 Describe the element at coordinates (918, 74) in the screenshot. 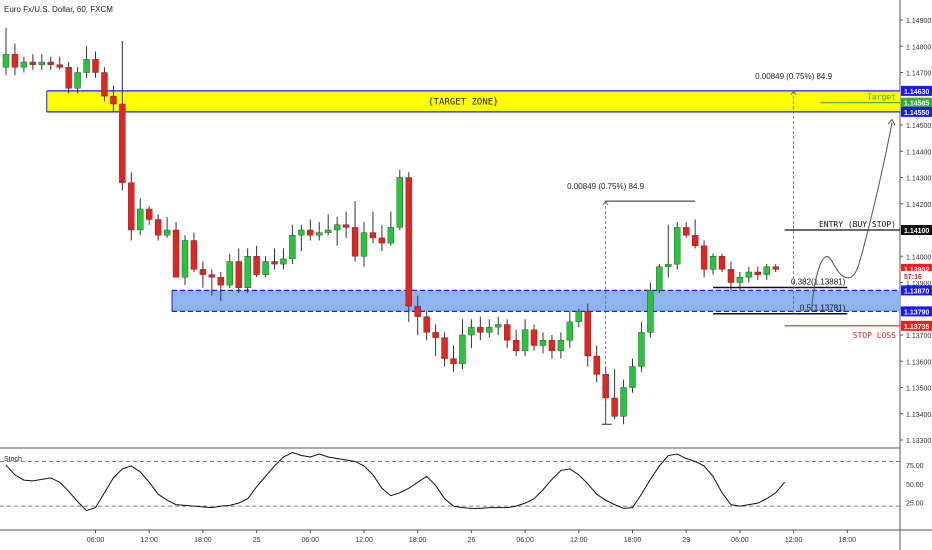

I see `price-tick-label: 1.14700` at that location.